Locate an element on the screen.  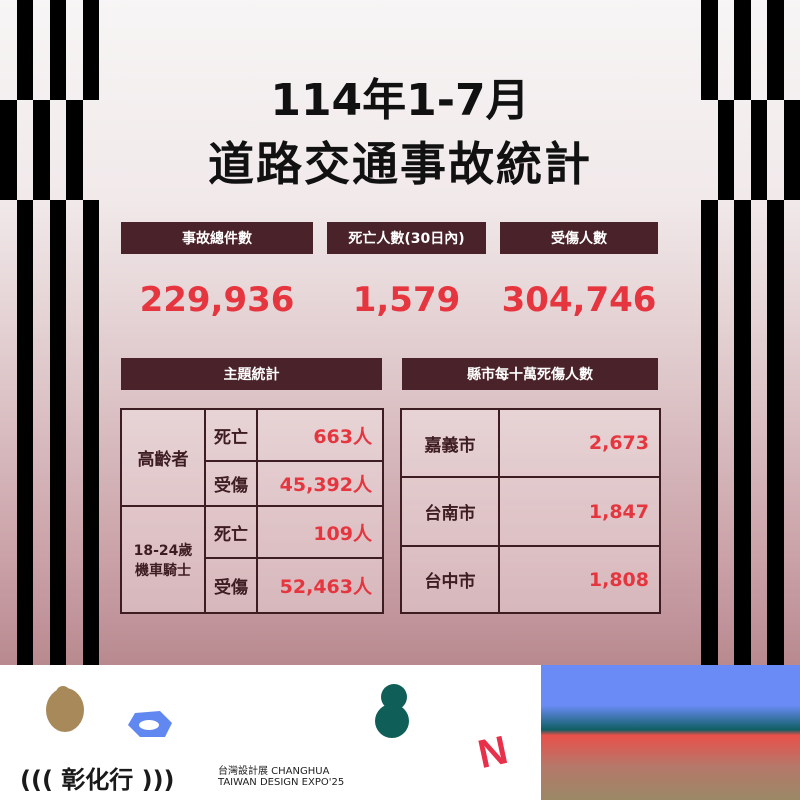
decorative-shapes: N is located at coordinates (279, 730).